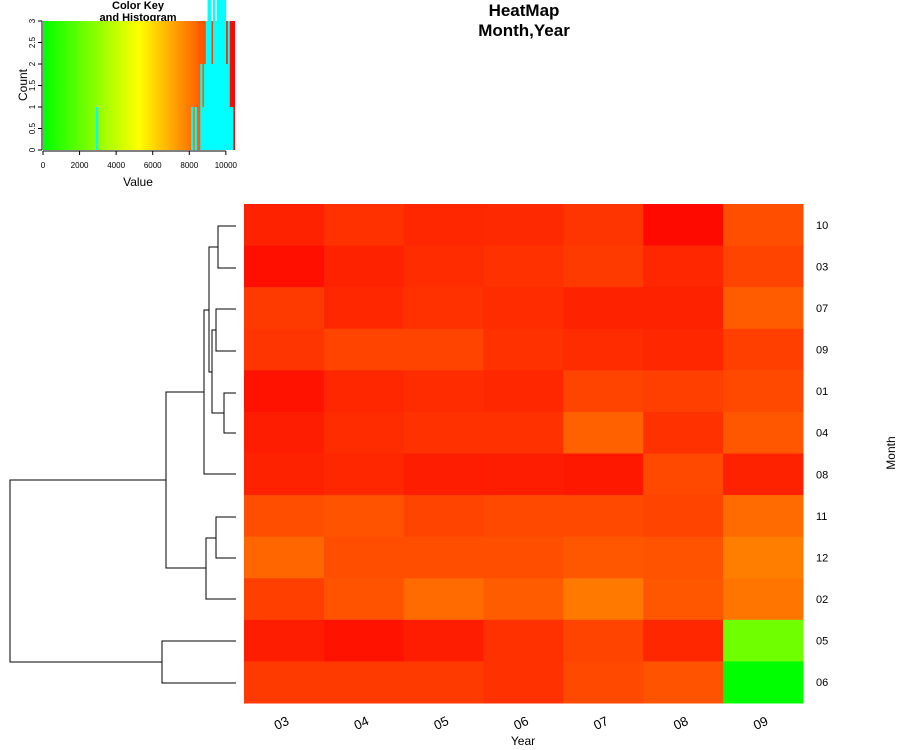 The height and width of the screenshot is (750, 900). Describe the element at coordinates (43, 165) in the screenshot. I see `color-key-x-tick-label: 0` at that location.